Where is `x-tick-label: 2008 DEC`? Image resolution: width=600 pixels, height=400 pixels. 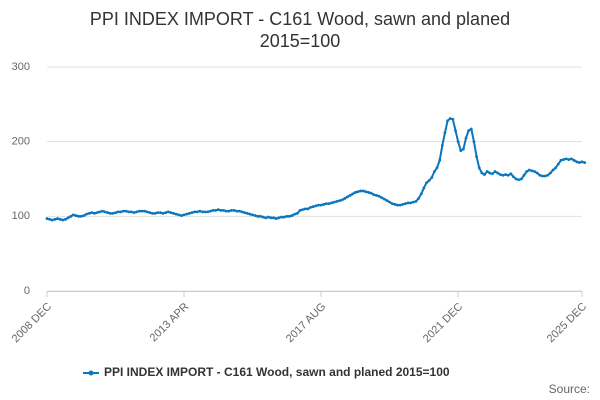 x-tick-label: 2008 DEC is located at coordinates (32, 323).